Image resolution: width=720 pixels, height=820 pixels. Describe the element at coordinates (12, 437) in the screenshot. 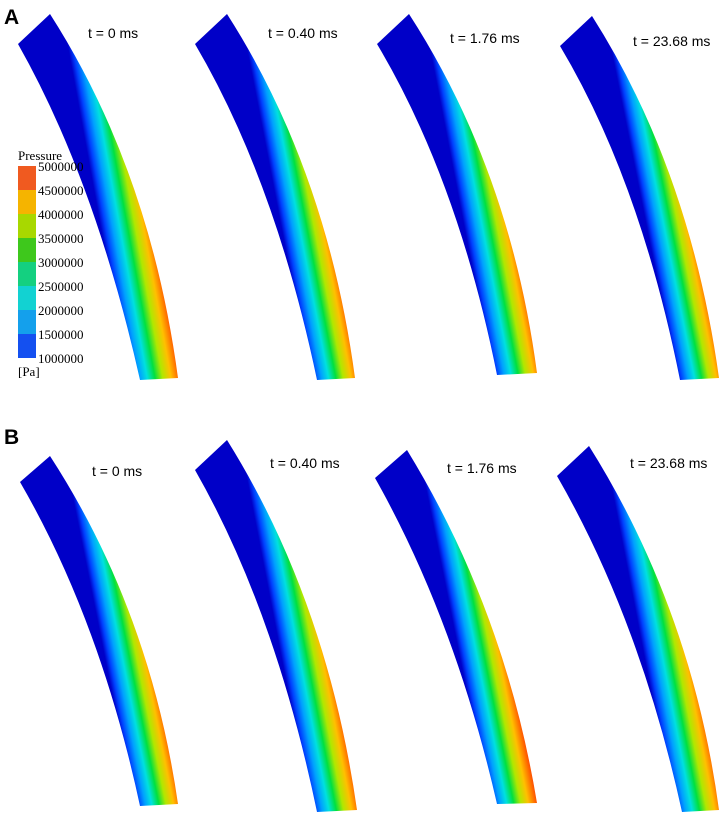

I see `panel-label-b: B` at that location.